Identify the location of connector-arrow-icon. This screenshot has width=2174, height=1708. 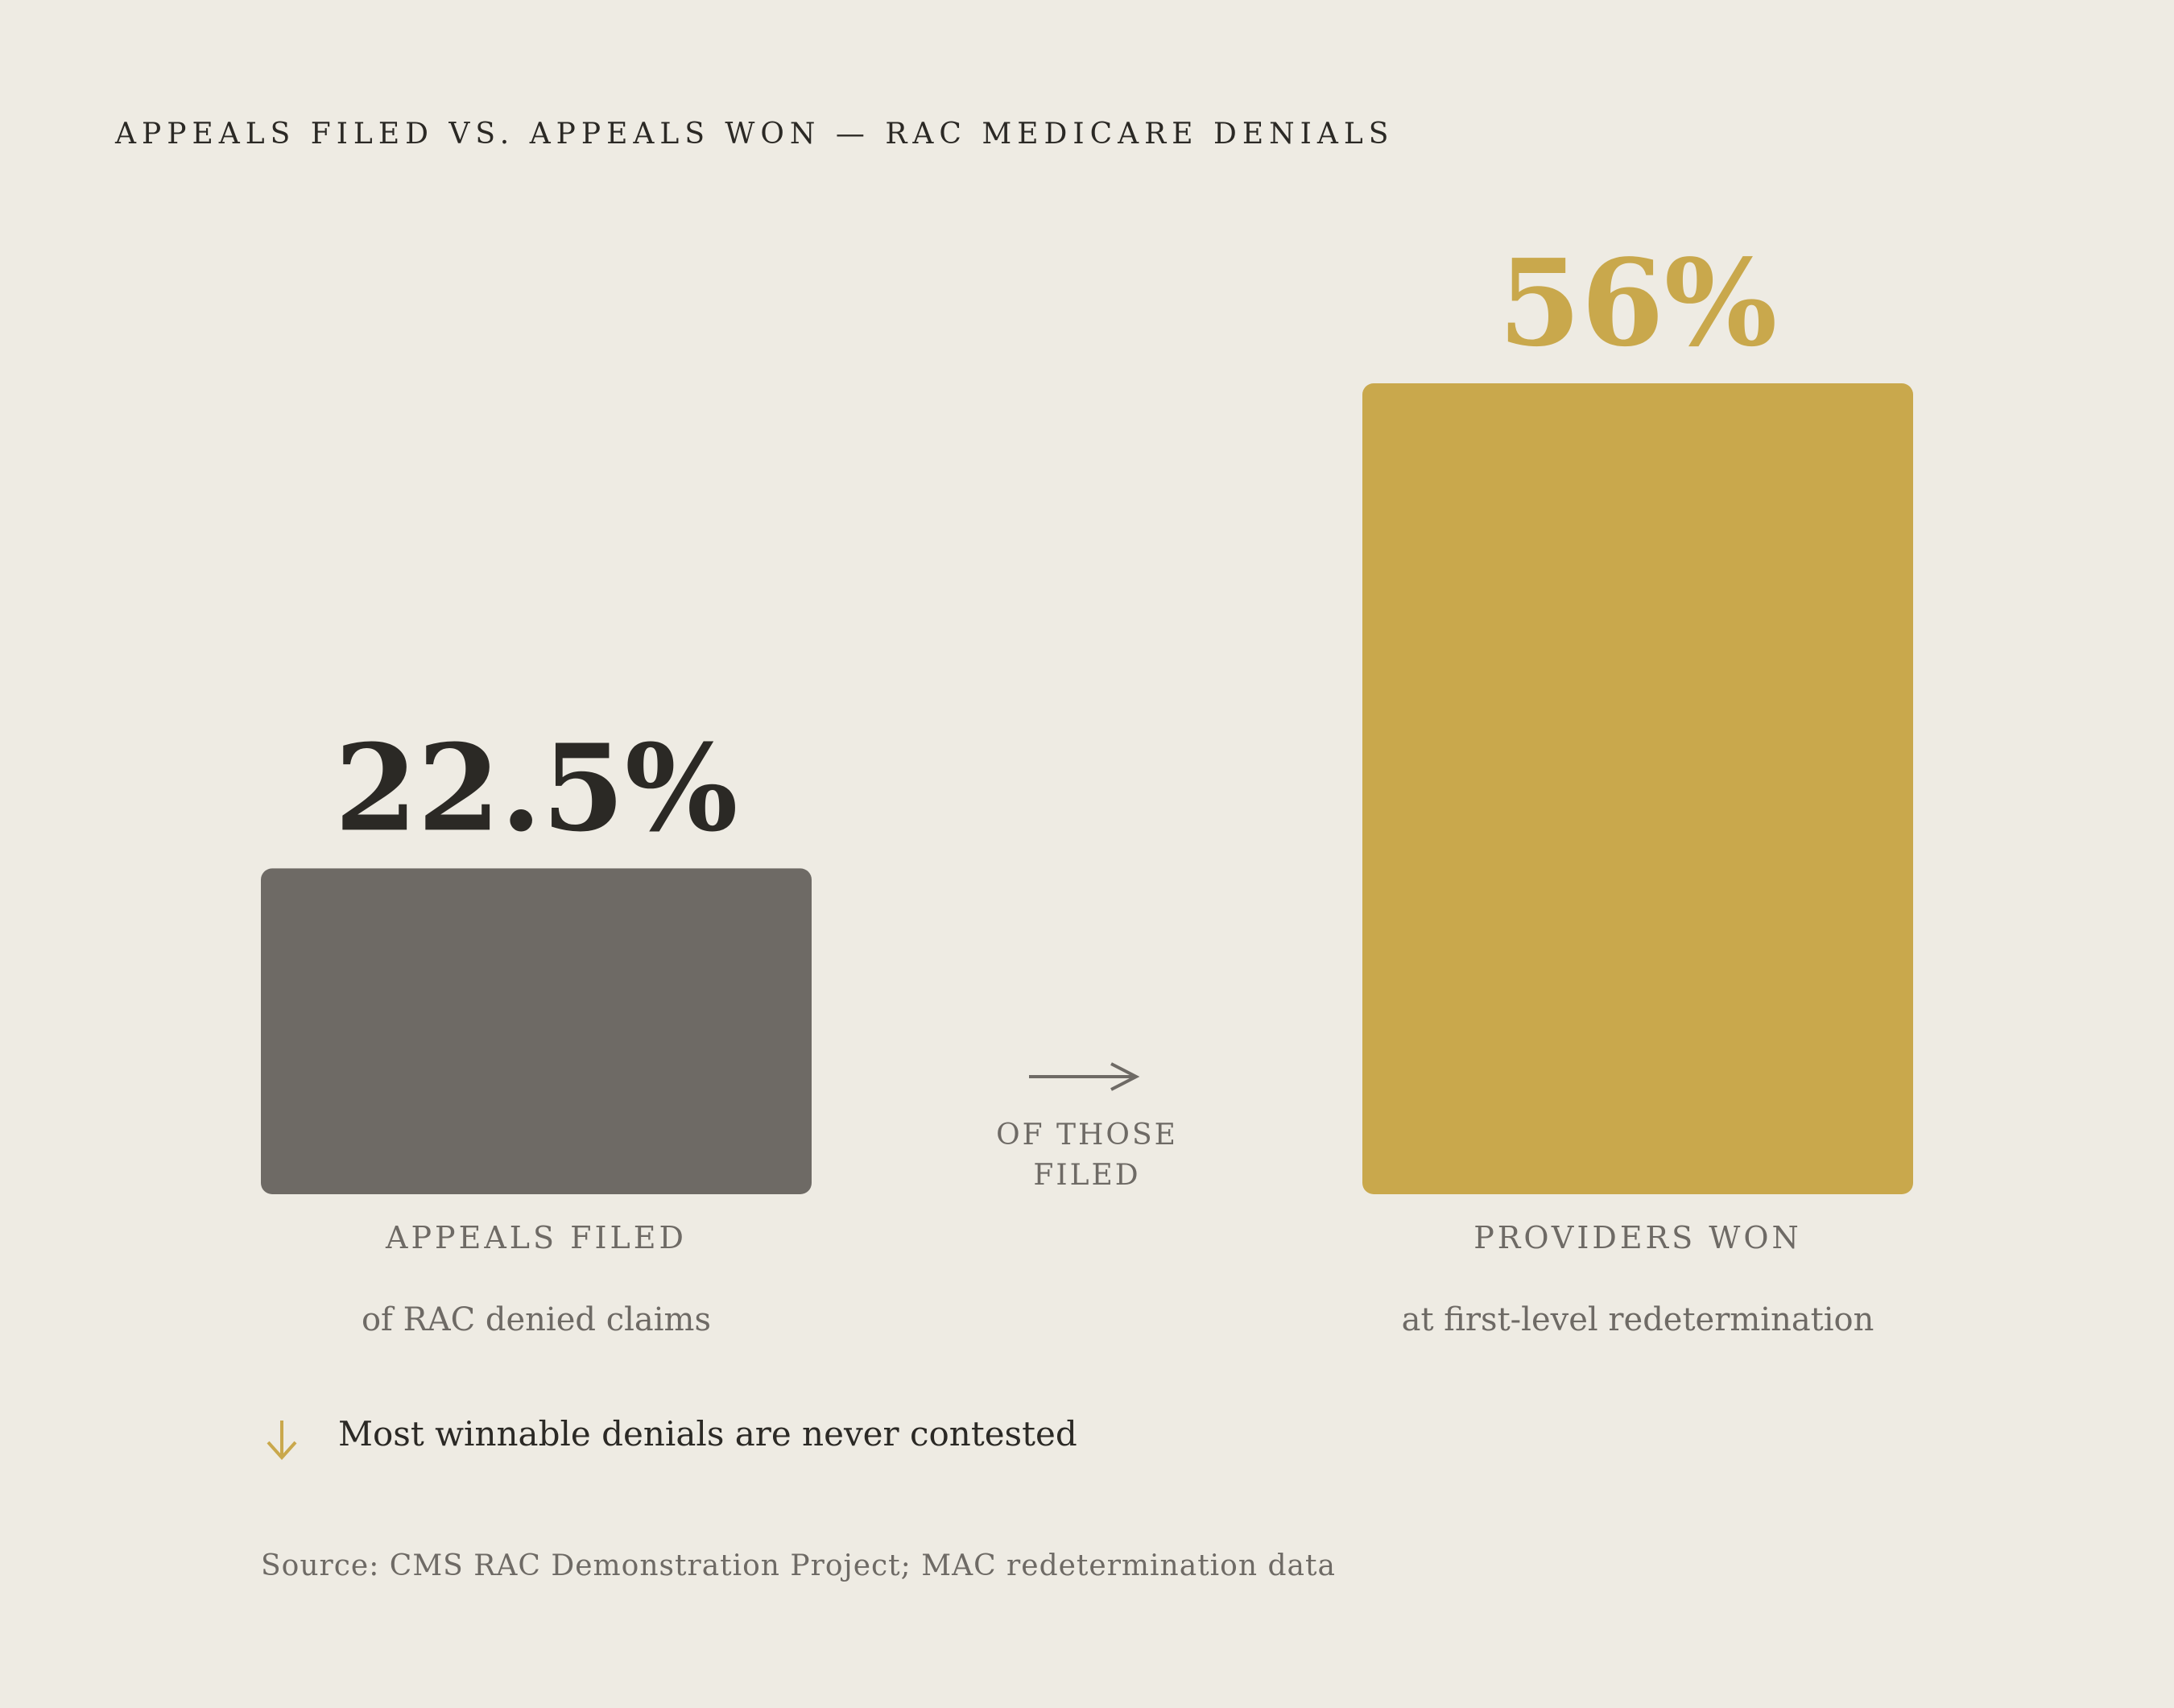
(1084, 1077).